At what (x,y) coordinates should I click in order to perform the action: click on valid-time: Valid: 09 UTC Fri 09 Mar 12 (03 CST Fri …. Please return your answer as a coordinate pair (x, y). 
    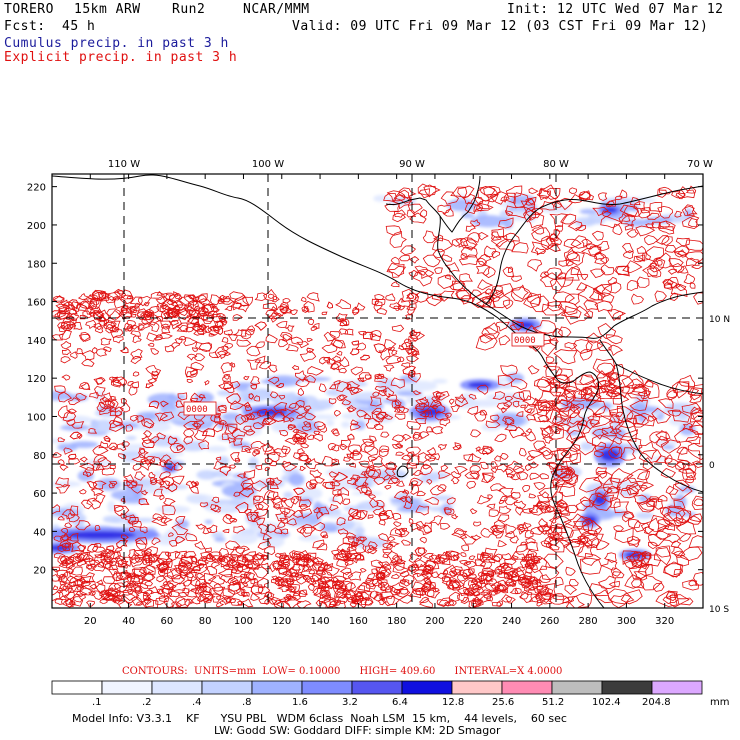
    Looking at the image, I should click on (500, 26).